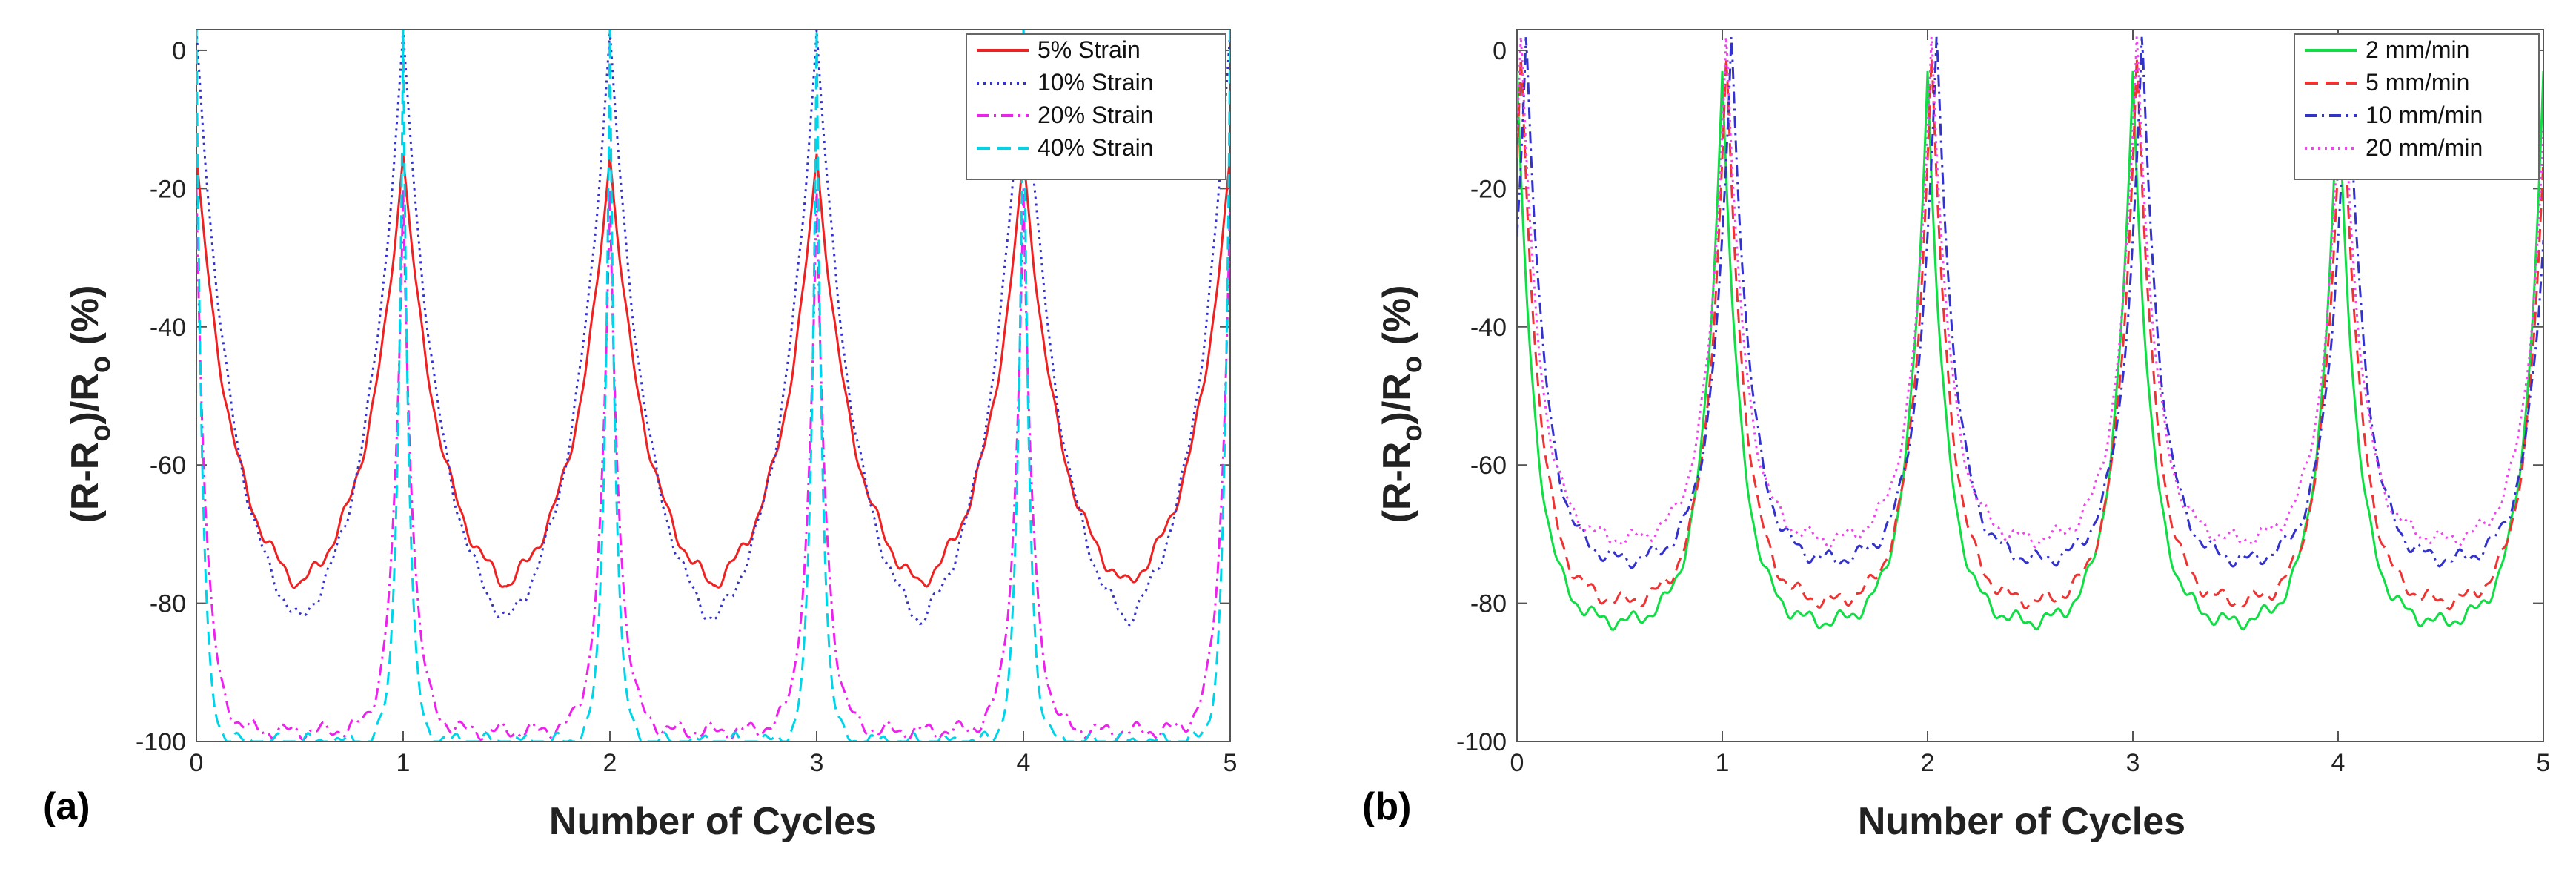 Image resolution: width=2576 pixels, height=869 pixels. What do you see at coordinates (713, 821) in the screenshot?
I see `panel-a-xlabel: Number of Cycles` at bounding box center [713, 821].